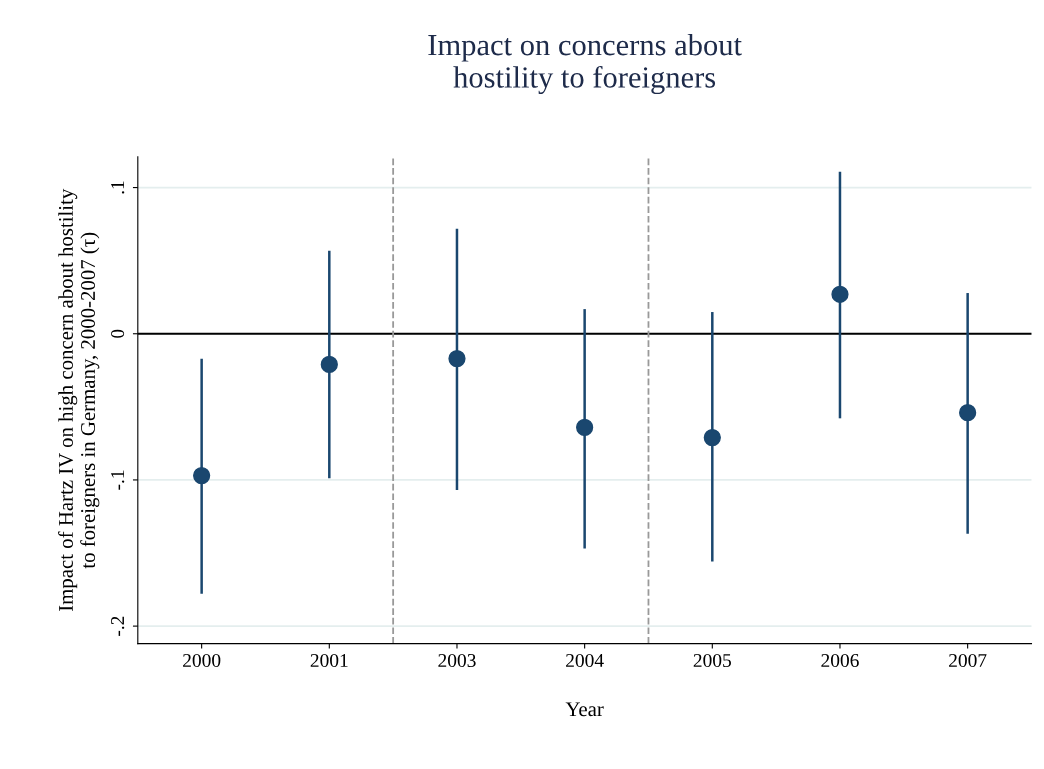  Describe the element at coordinates (712, 660) in the screenshot. I see `x-tick-label: 2005` at that location.